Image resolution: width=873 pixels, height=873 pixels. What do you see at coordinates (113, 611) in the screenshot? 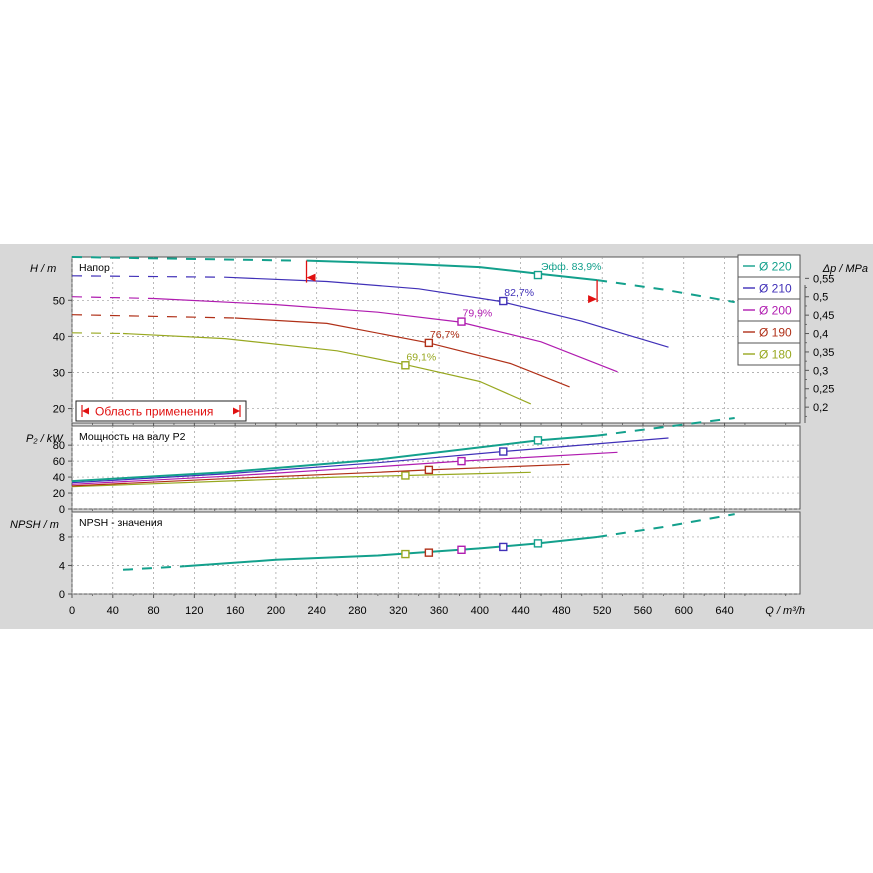
I see `xtick-label-1: 40` at bounding box center [113, 611].